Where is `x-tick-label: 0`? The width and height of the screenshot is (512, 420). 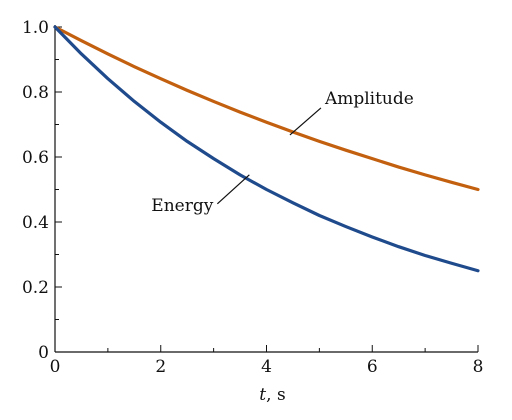
x-tick-label: 0 is located at coordinates (55, 367).